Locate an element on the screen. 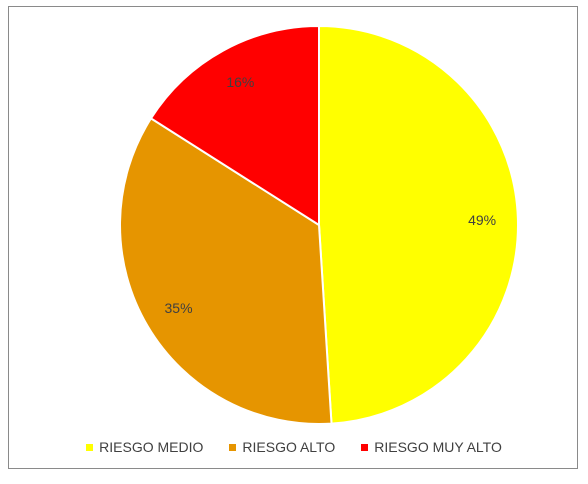 This screenshot has height=484, width=588. data-label-riesgo-alto: 35% is located at coordinates (179, 308).